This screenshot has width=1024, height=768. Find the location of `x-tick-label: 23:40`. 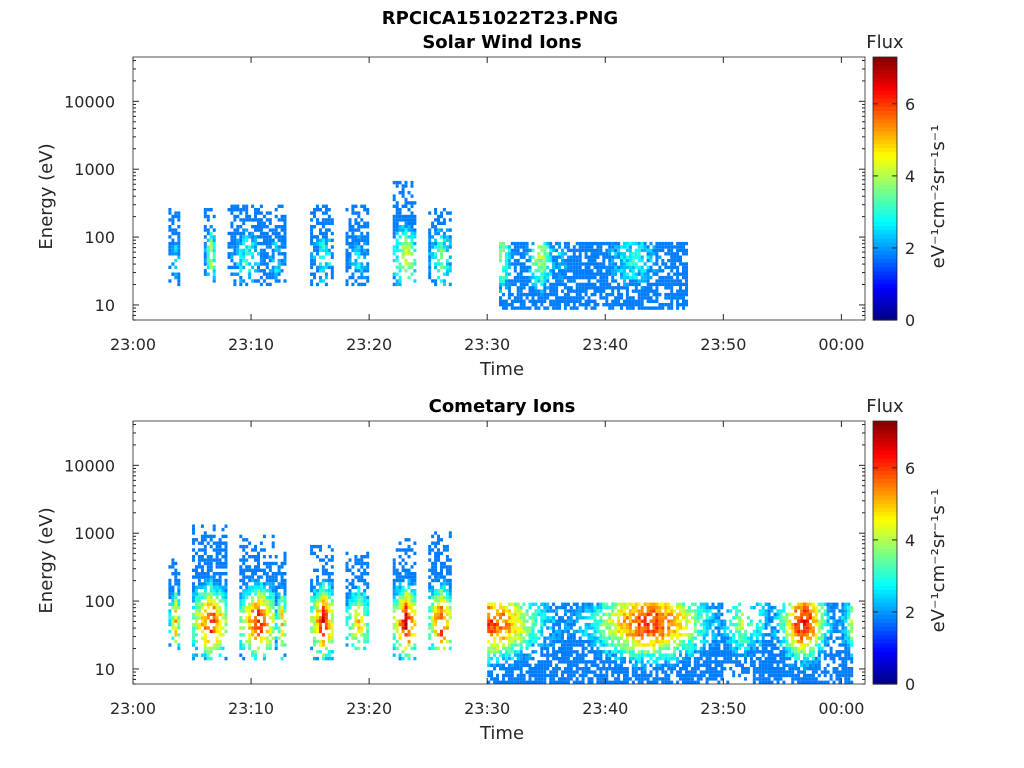

x-tick-label: 23:40 is located at coordinates (605, 708).